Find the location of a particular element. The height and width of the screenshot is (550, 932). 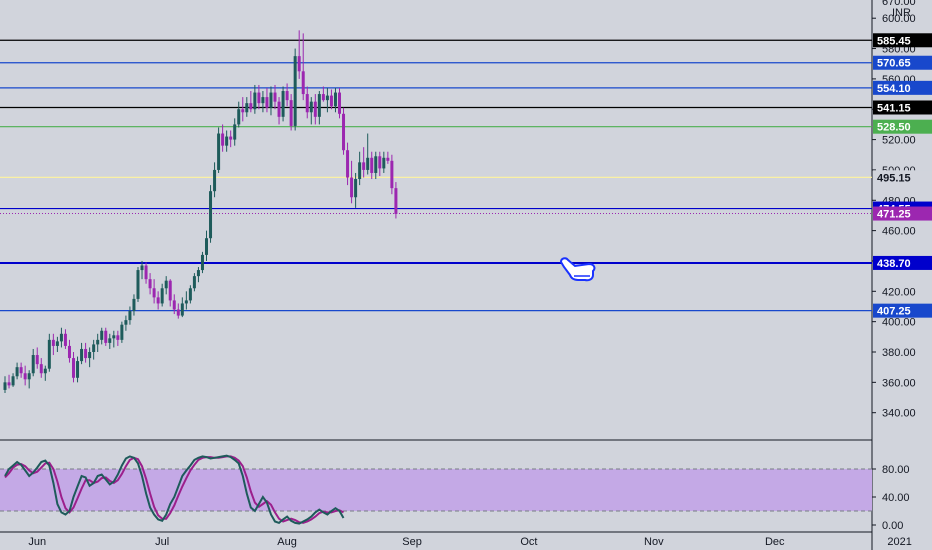

x-tick-label: Jun is located at coordinates (37, 542).